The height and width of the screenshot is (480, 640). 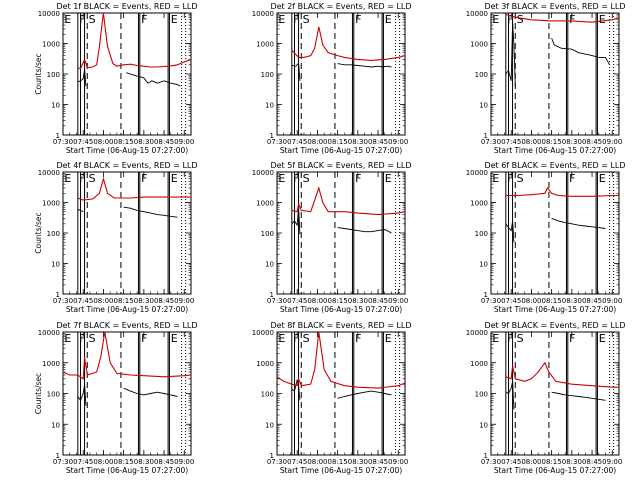 What do you see at coordinates (126, 325) in the screenshot?
I see `chart-title: Det 7f BLACK = Events, RED = LLD` at bounding box center [126, 325].